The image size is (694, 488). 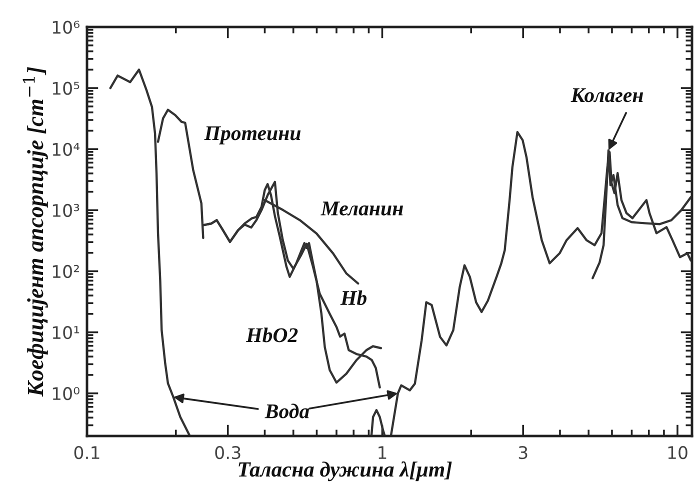 What do you see at coordinates (523, 453) in the screenshot?
I see `x-tick-label: 3` at bounding box center [523, 453].